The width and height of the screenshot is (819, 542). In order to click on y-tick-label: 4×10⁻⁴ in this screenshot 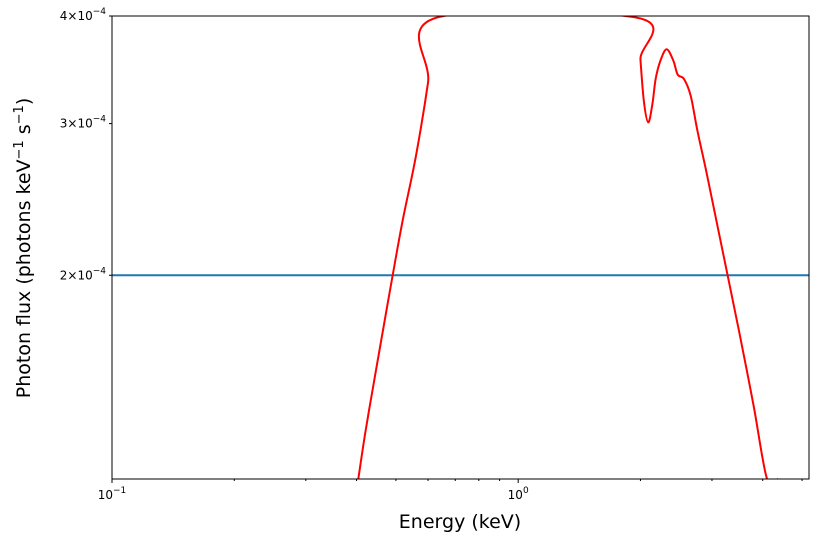, I will do `click(83, 15)`.